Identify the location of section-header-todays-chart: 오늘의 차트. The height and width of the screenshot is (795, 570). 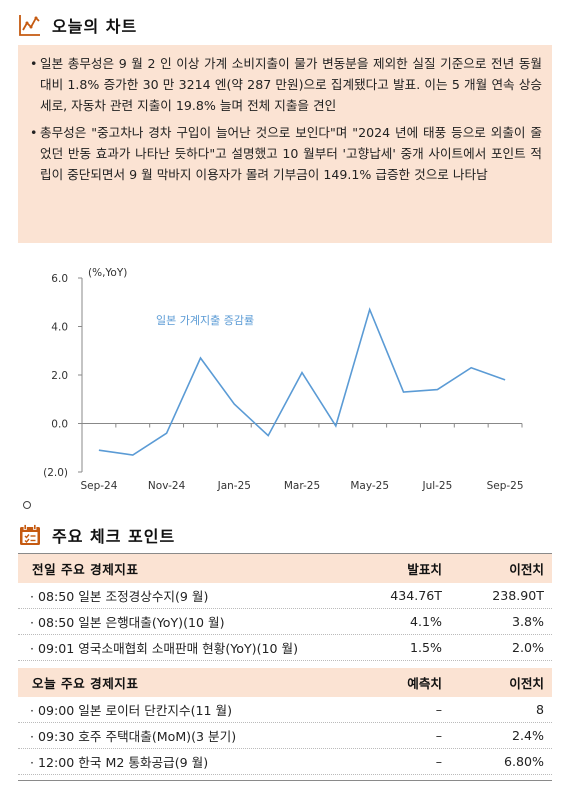
(77, 25).